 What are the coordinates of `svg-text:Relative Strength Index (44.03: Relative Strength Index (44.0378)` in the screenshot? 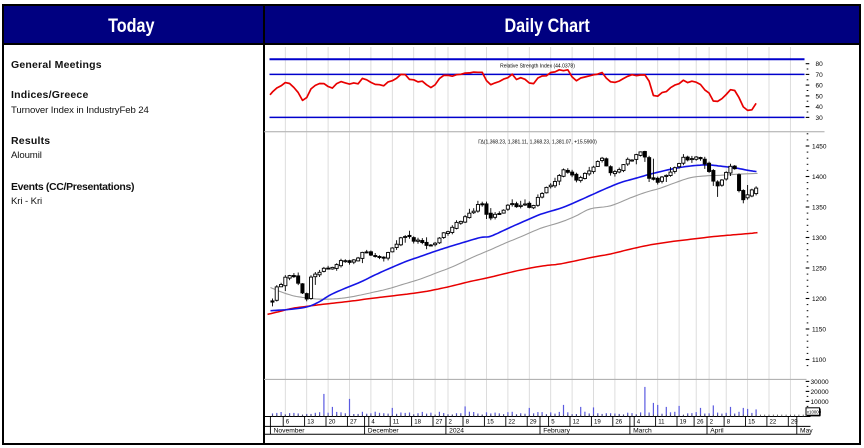 It's located at (537, 66).